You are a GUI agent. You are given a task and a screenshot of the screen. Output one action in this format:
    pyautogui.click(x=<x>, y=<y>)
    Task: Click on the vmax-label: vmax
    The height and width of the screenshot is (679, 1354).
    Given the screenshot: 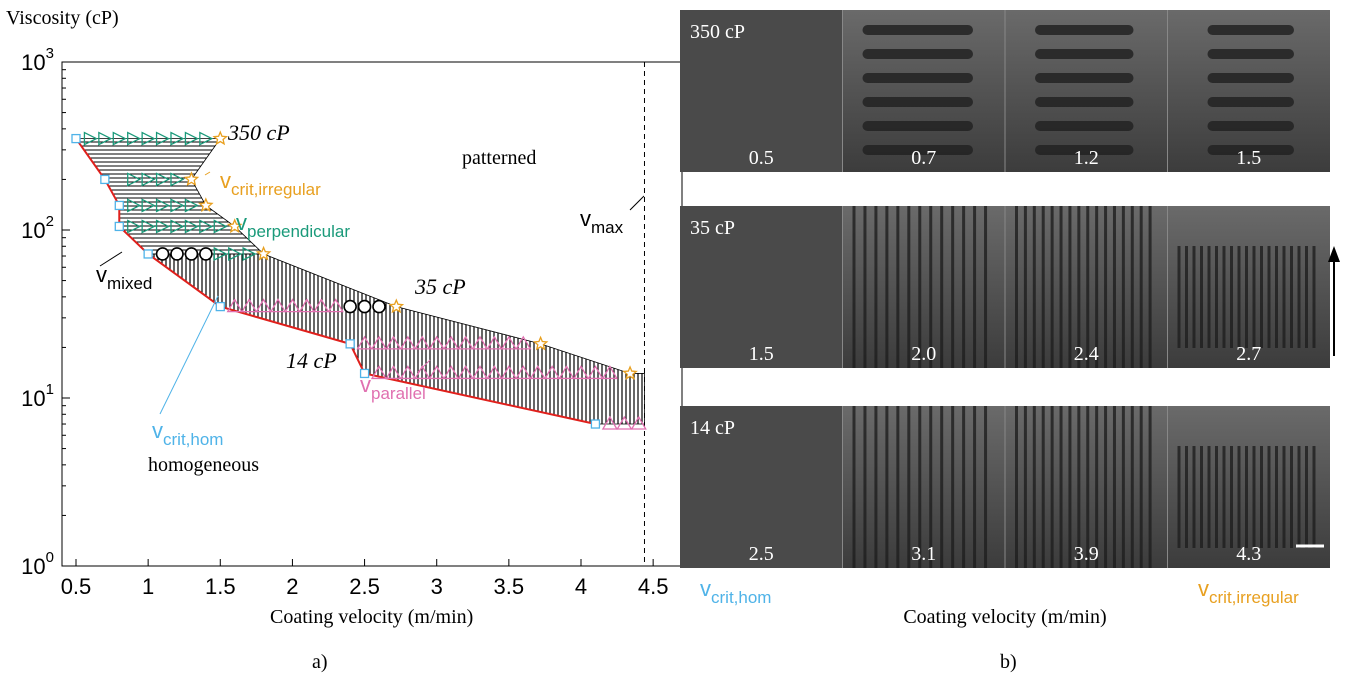 What is the action you would take?
    pyautogui.click(x=602, y=221)
    